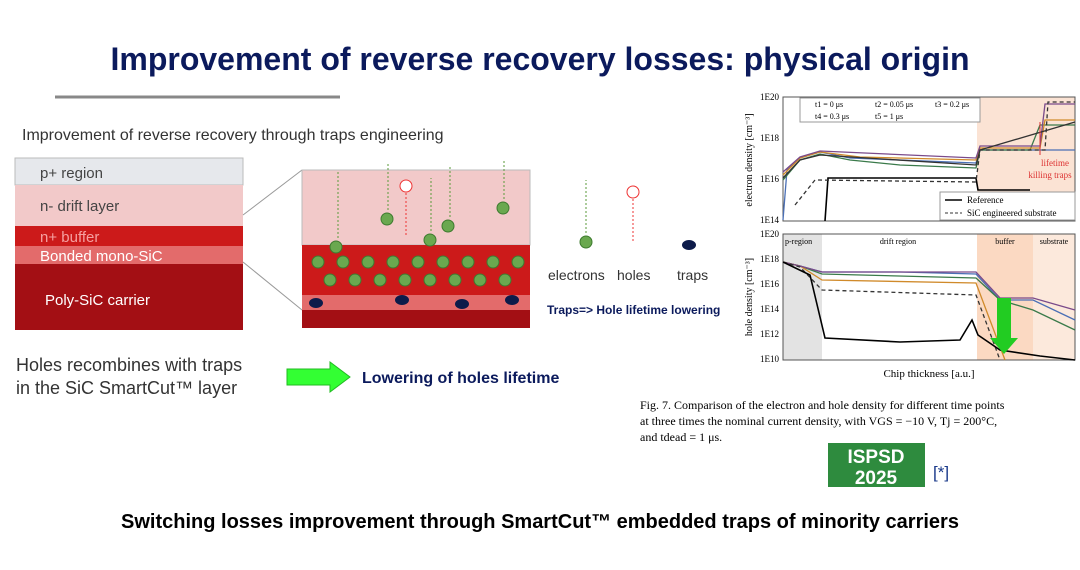  I want to click on electrons, so click(418, 244).